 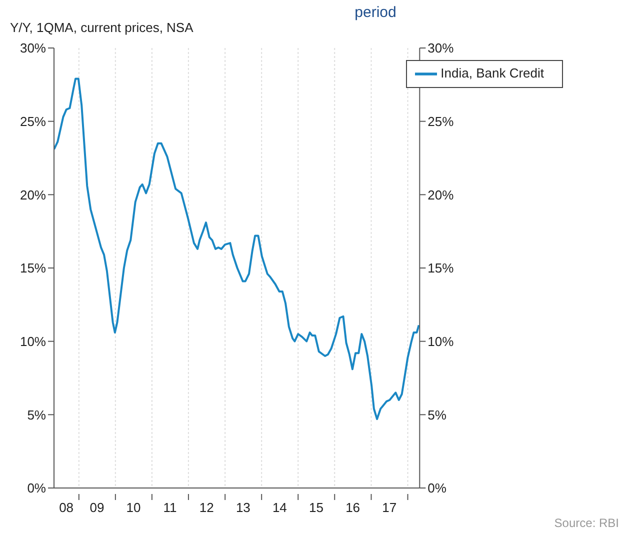 I want to click on x-tick-label: 10, so click(x=133, y=507).